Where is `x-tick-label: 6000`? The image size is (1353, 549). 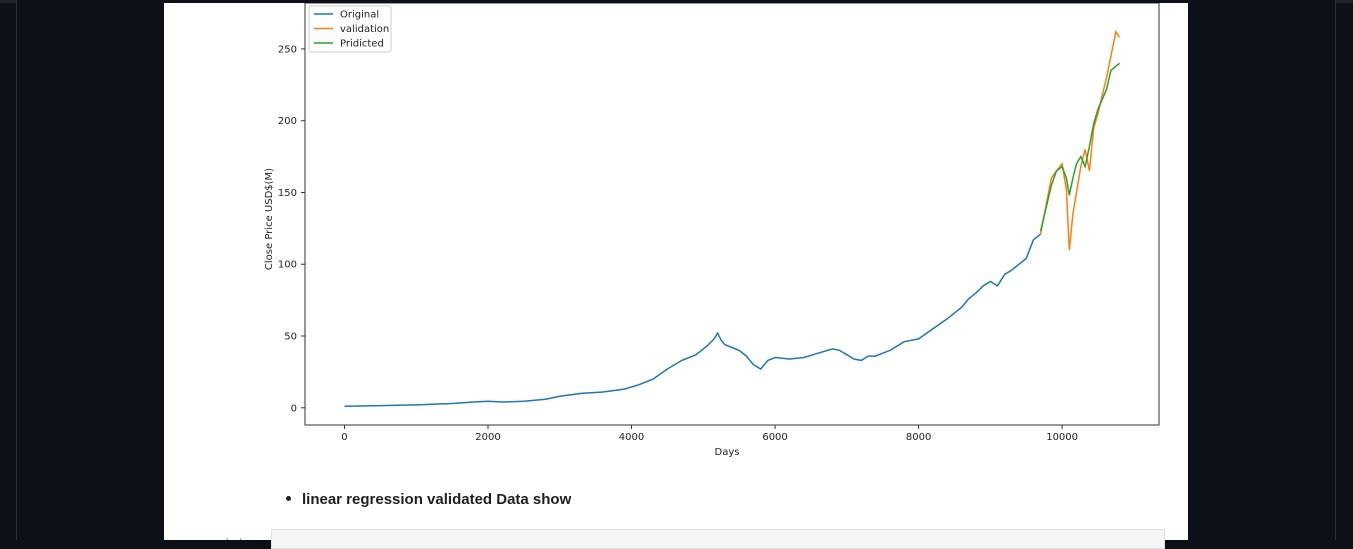
x-tick-label: 6000 is located at coordinates (774, 437).